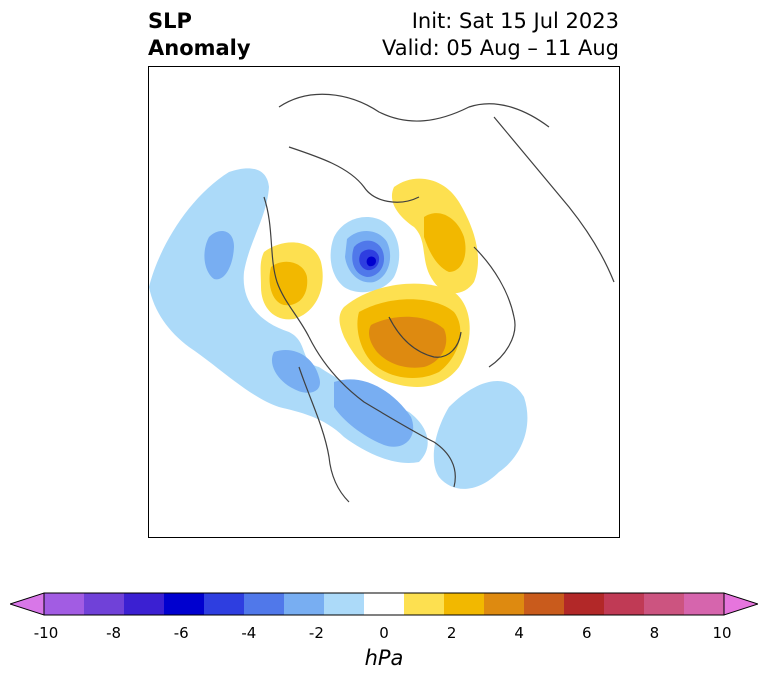 This screenshot has width=768, height=684. What do you see at coordinates (587, 633) in the screenshot?
I see `colorbar-tick-label: 6` at bounding box center [587, 633].